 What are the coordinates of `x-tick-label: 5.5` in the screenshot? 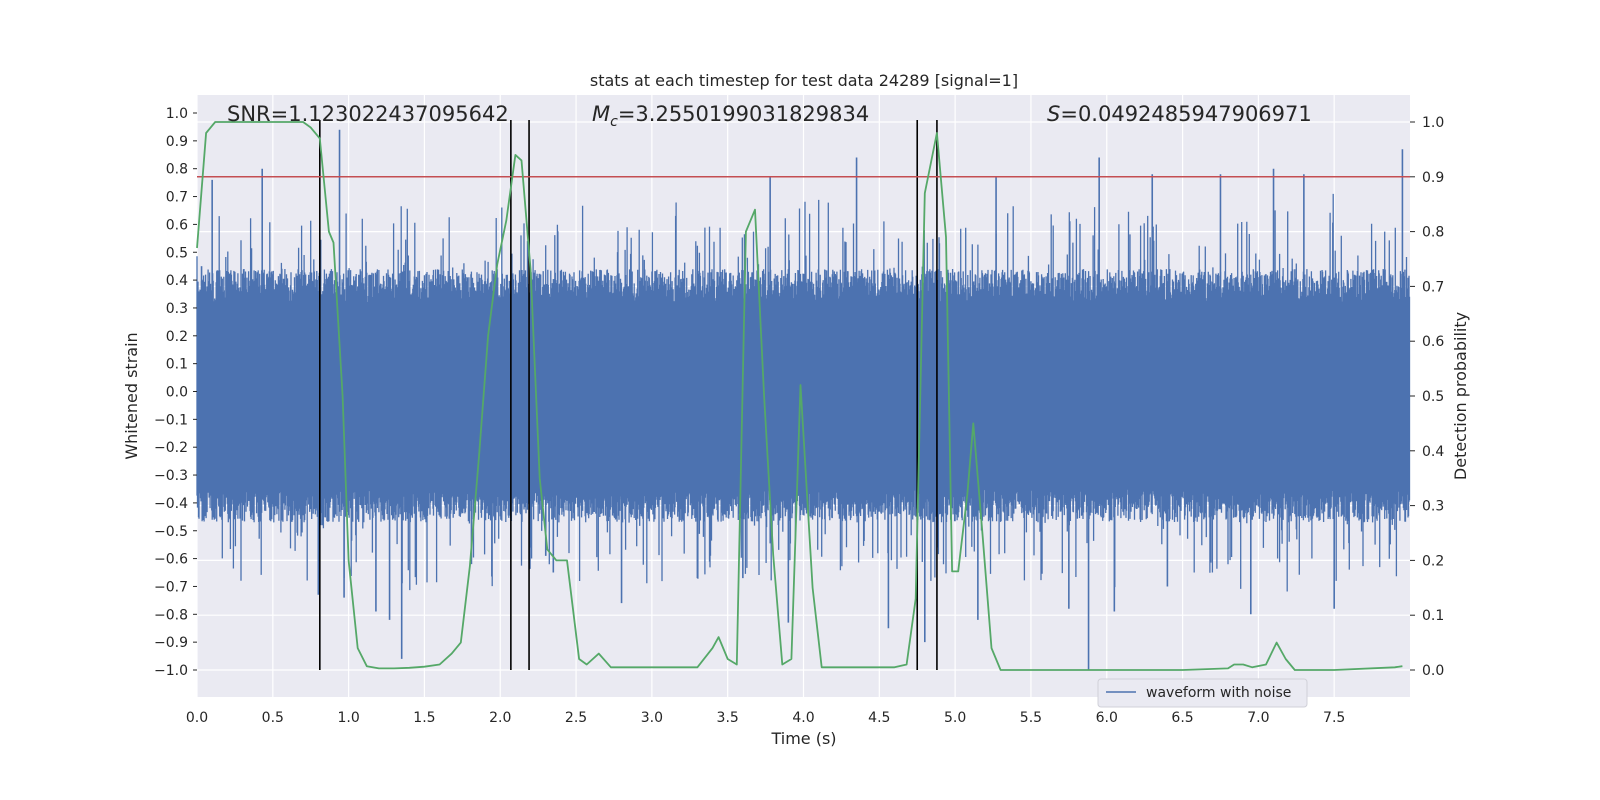 It's located at (1031, 718).